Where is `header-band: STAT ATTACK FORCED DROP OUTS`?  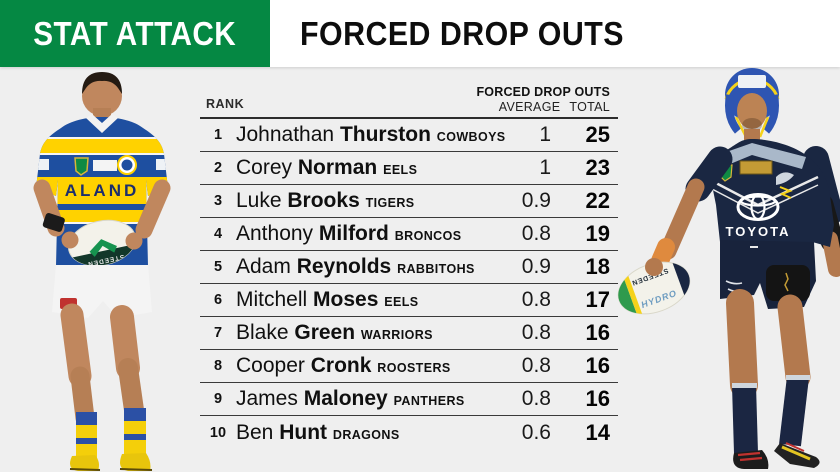
header-band: STAT ATTACK FORCED DROP OUTS is located at coordinates (420, 33).